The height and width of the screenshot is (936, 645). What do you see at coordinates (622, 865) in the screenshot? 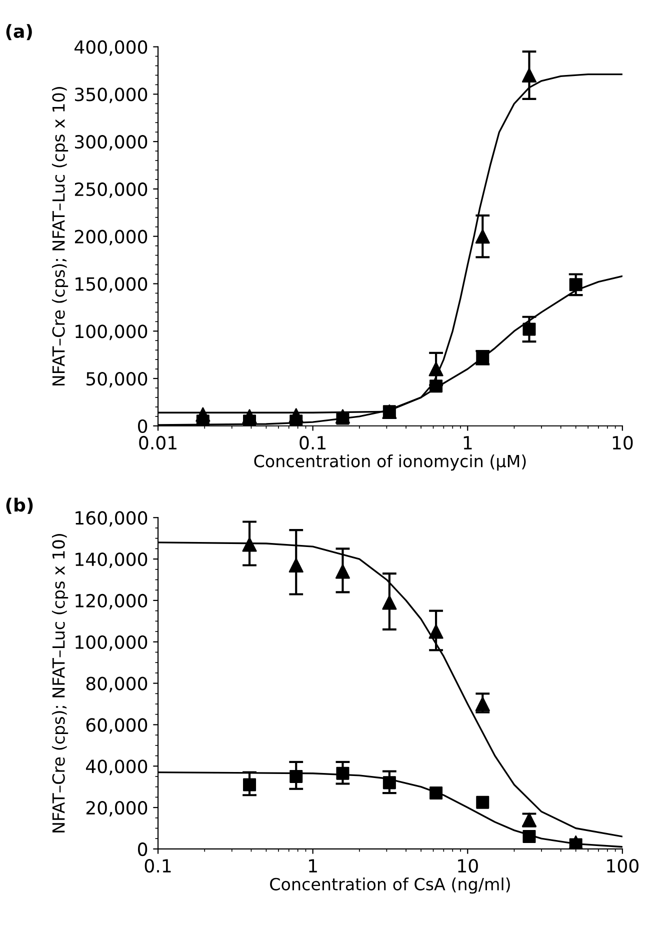
I see `x-tick-label: 100` at bounding box center [622, 865].